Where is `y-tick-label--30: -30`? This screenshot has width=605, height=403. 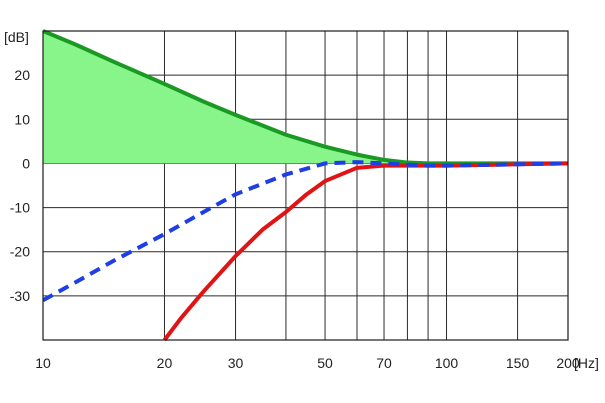 y-tick-label--30: -30 is located at coordinates (20, 296).